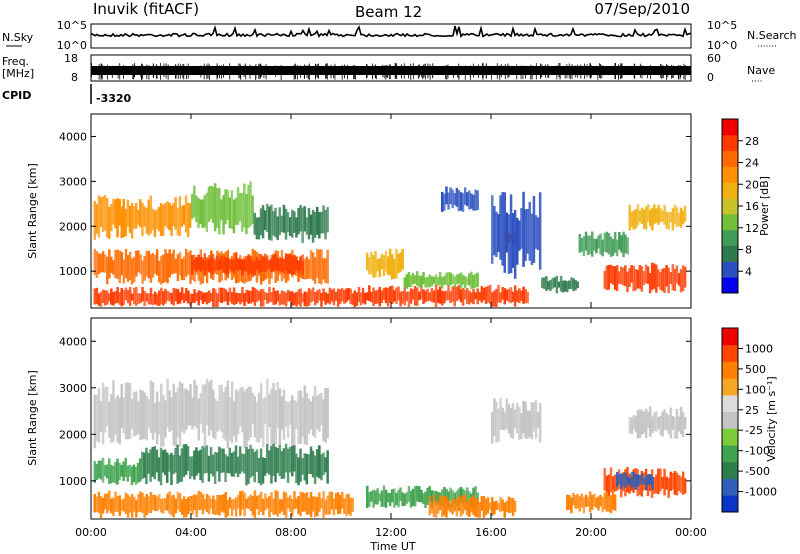  Describe the element at coordinates (73, 341) in the screenshot. I see `y-tick-label: 4000` at that location.